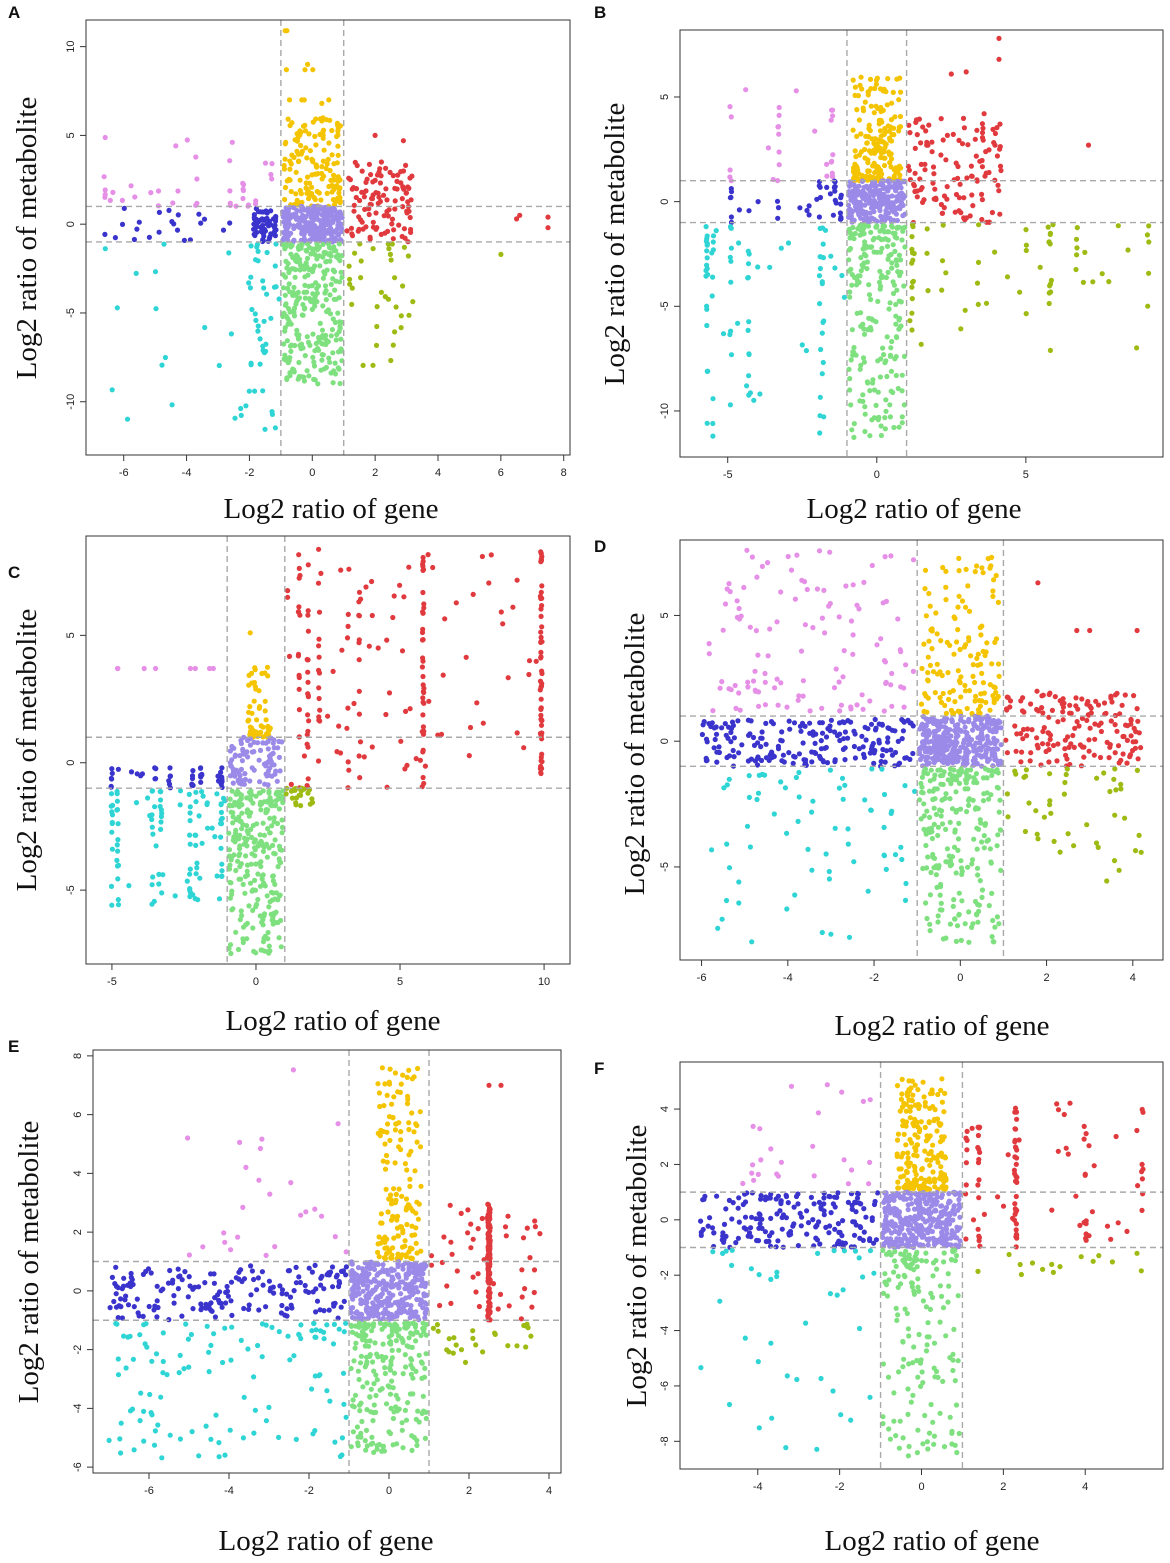  What do you see at coordinates (400, 982) in the screenshot?
I see `x-tick-label: 5` at bounding box center [400, 982].